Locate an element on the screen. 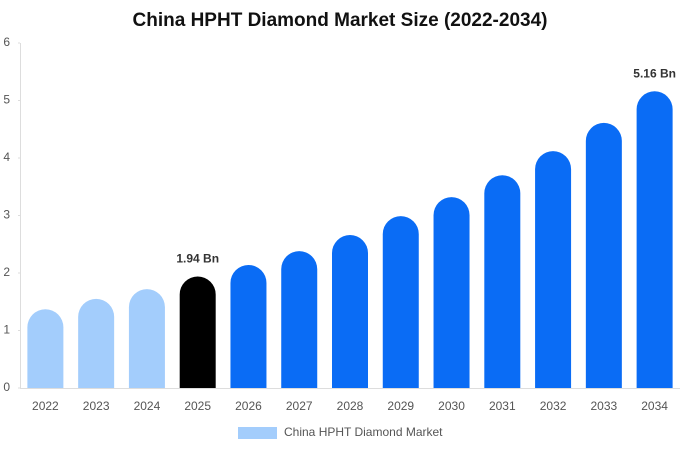 This screenshot has height=450, width=680. x-tick-label: 2024 is located at coordinates (147, 406).